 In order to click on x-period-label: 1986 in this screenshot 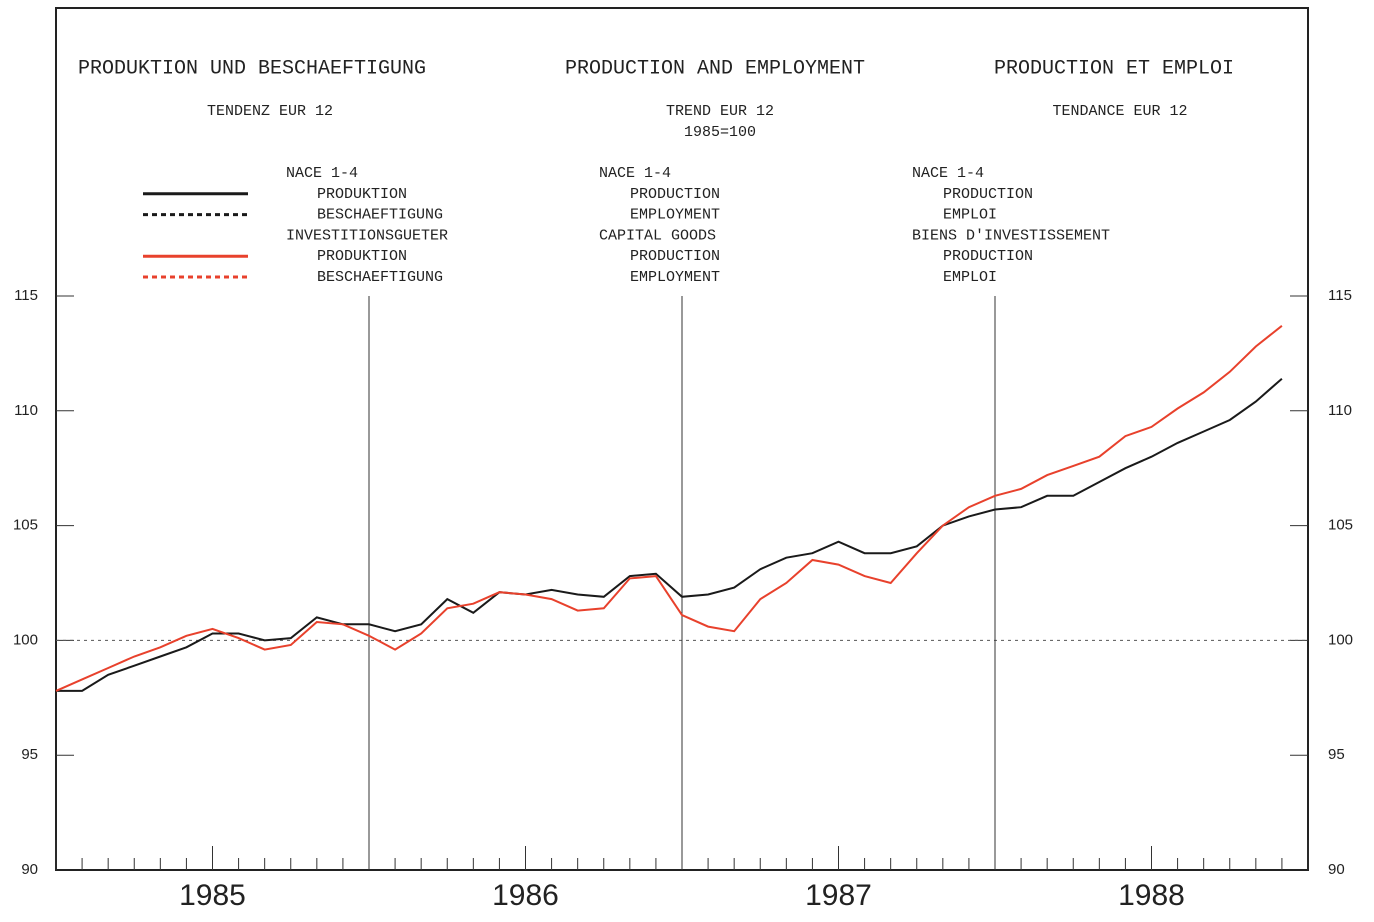, I will do `click(525, 895)`.